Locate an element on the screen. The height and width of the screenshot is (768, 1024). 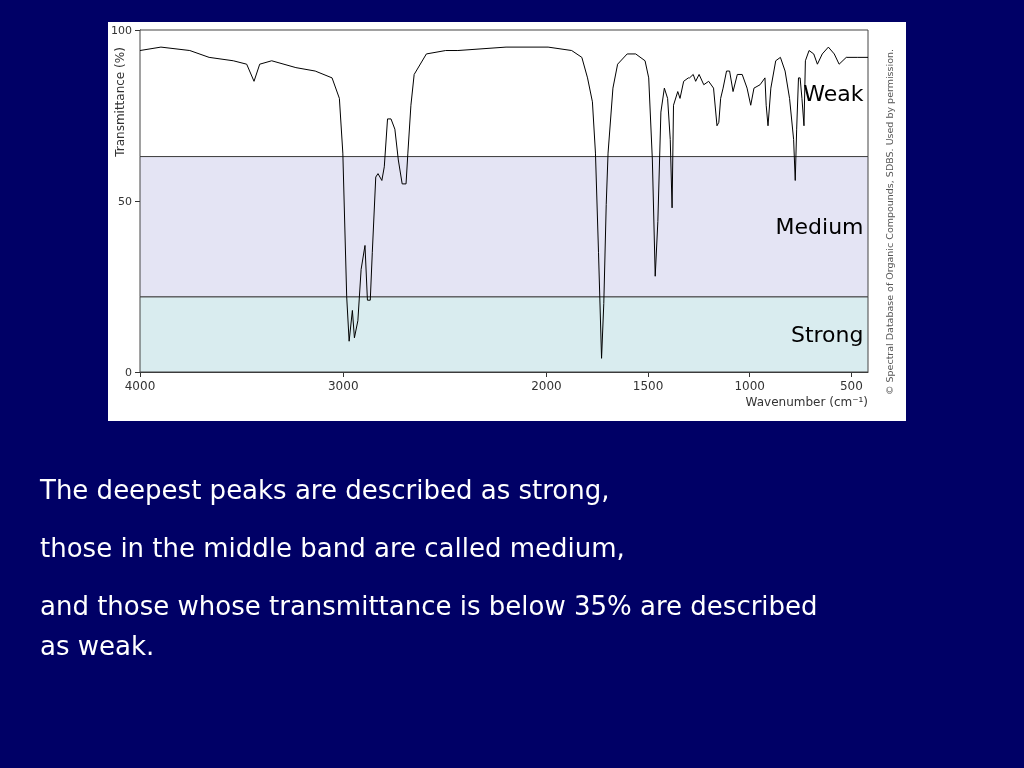
text: The deepest peaks are described as strong, is located at coordinates (325, 490).